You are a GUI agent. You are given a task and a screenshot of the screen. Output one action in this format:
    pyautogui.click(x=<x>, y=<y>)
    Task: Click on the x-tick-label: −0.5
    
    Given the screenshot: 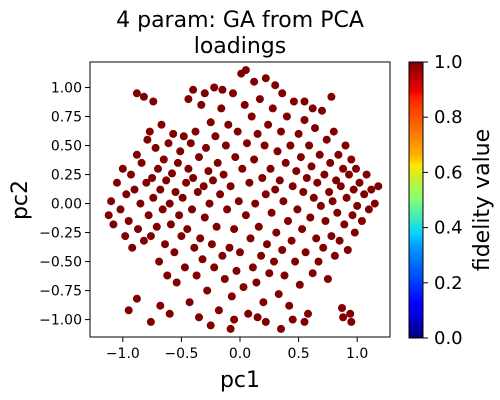 What is the action you would take?
    pyautogui.click(x=181, y=354)
    